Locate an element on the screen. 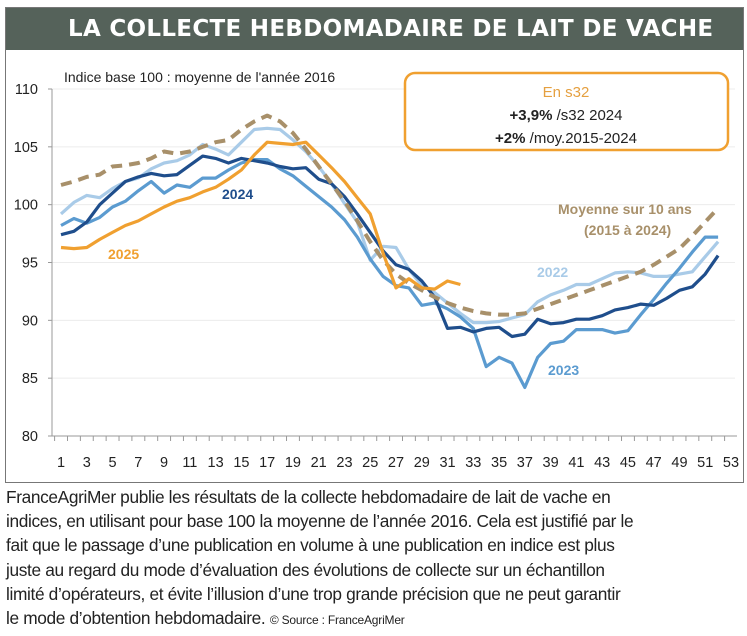  caption-line: le mode d’obtention hebdomadaire. is located at coordinates (136, 618).